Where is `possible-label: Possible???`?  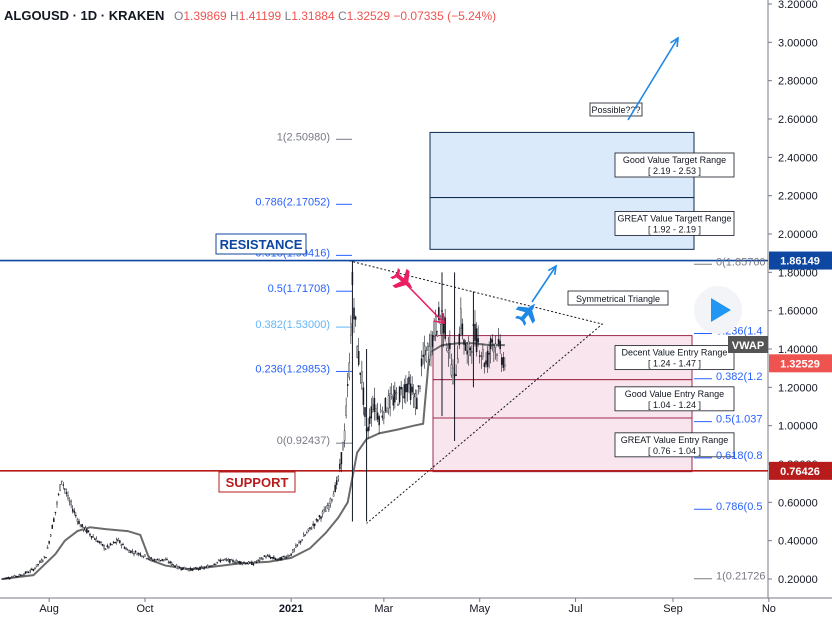 possible-label: Possible??? is located at coordinates (615, 110).